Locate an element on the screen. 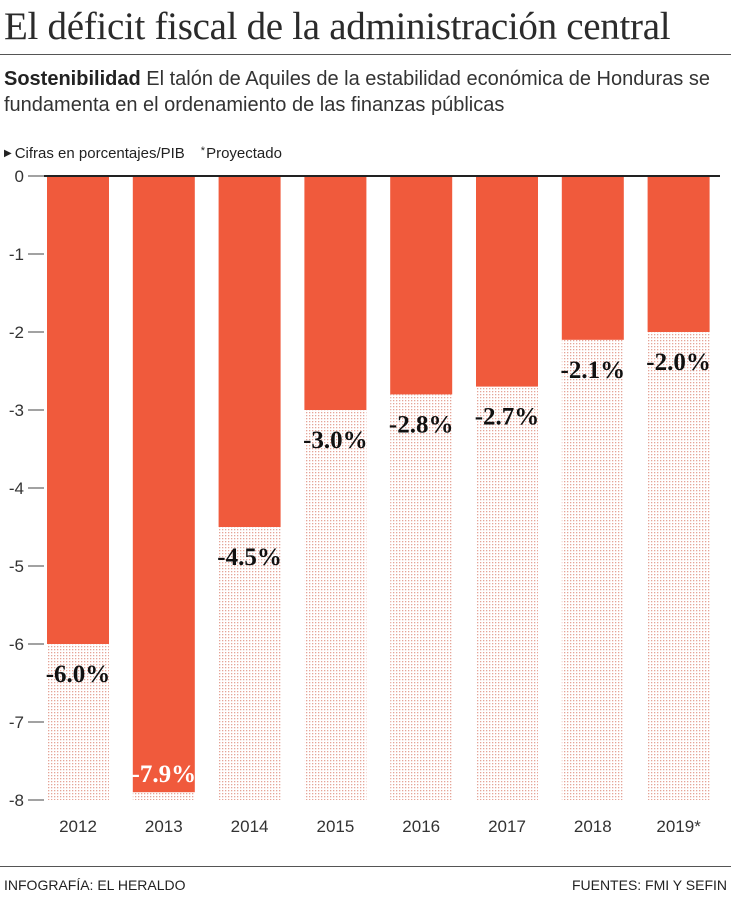  y-tick-label: -4 is located at coordinates (16, 488).